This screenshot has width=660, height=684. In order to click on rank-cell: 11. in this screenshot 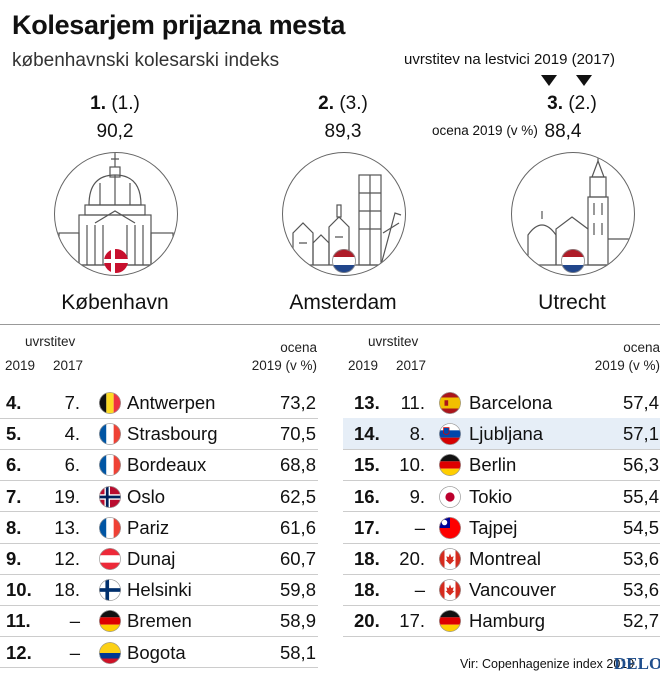, I will do `click(18, 621)`.